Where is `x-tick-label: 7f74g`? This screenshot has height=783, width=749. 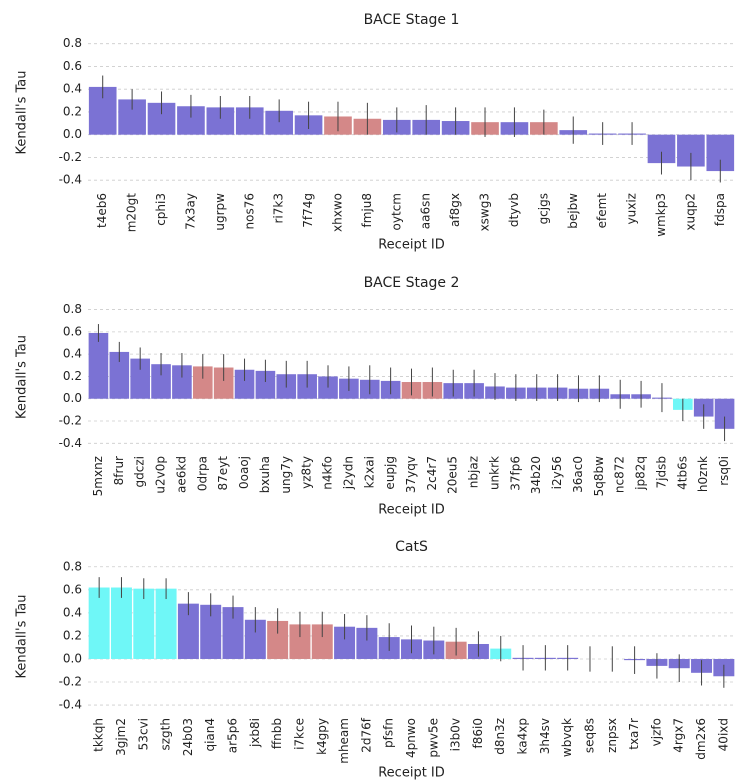
x-tick-label: 7f74g is located at coordinates (308, 210).